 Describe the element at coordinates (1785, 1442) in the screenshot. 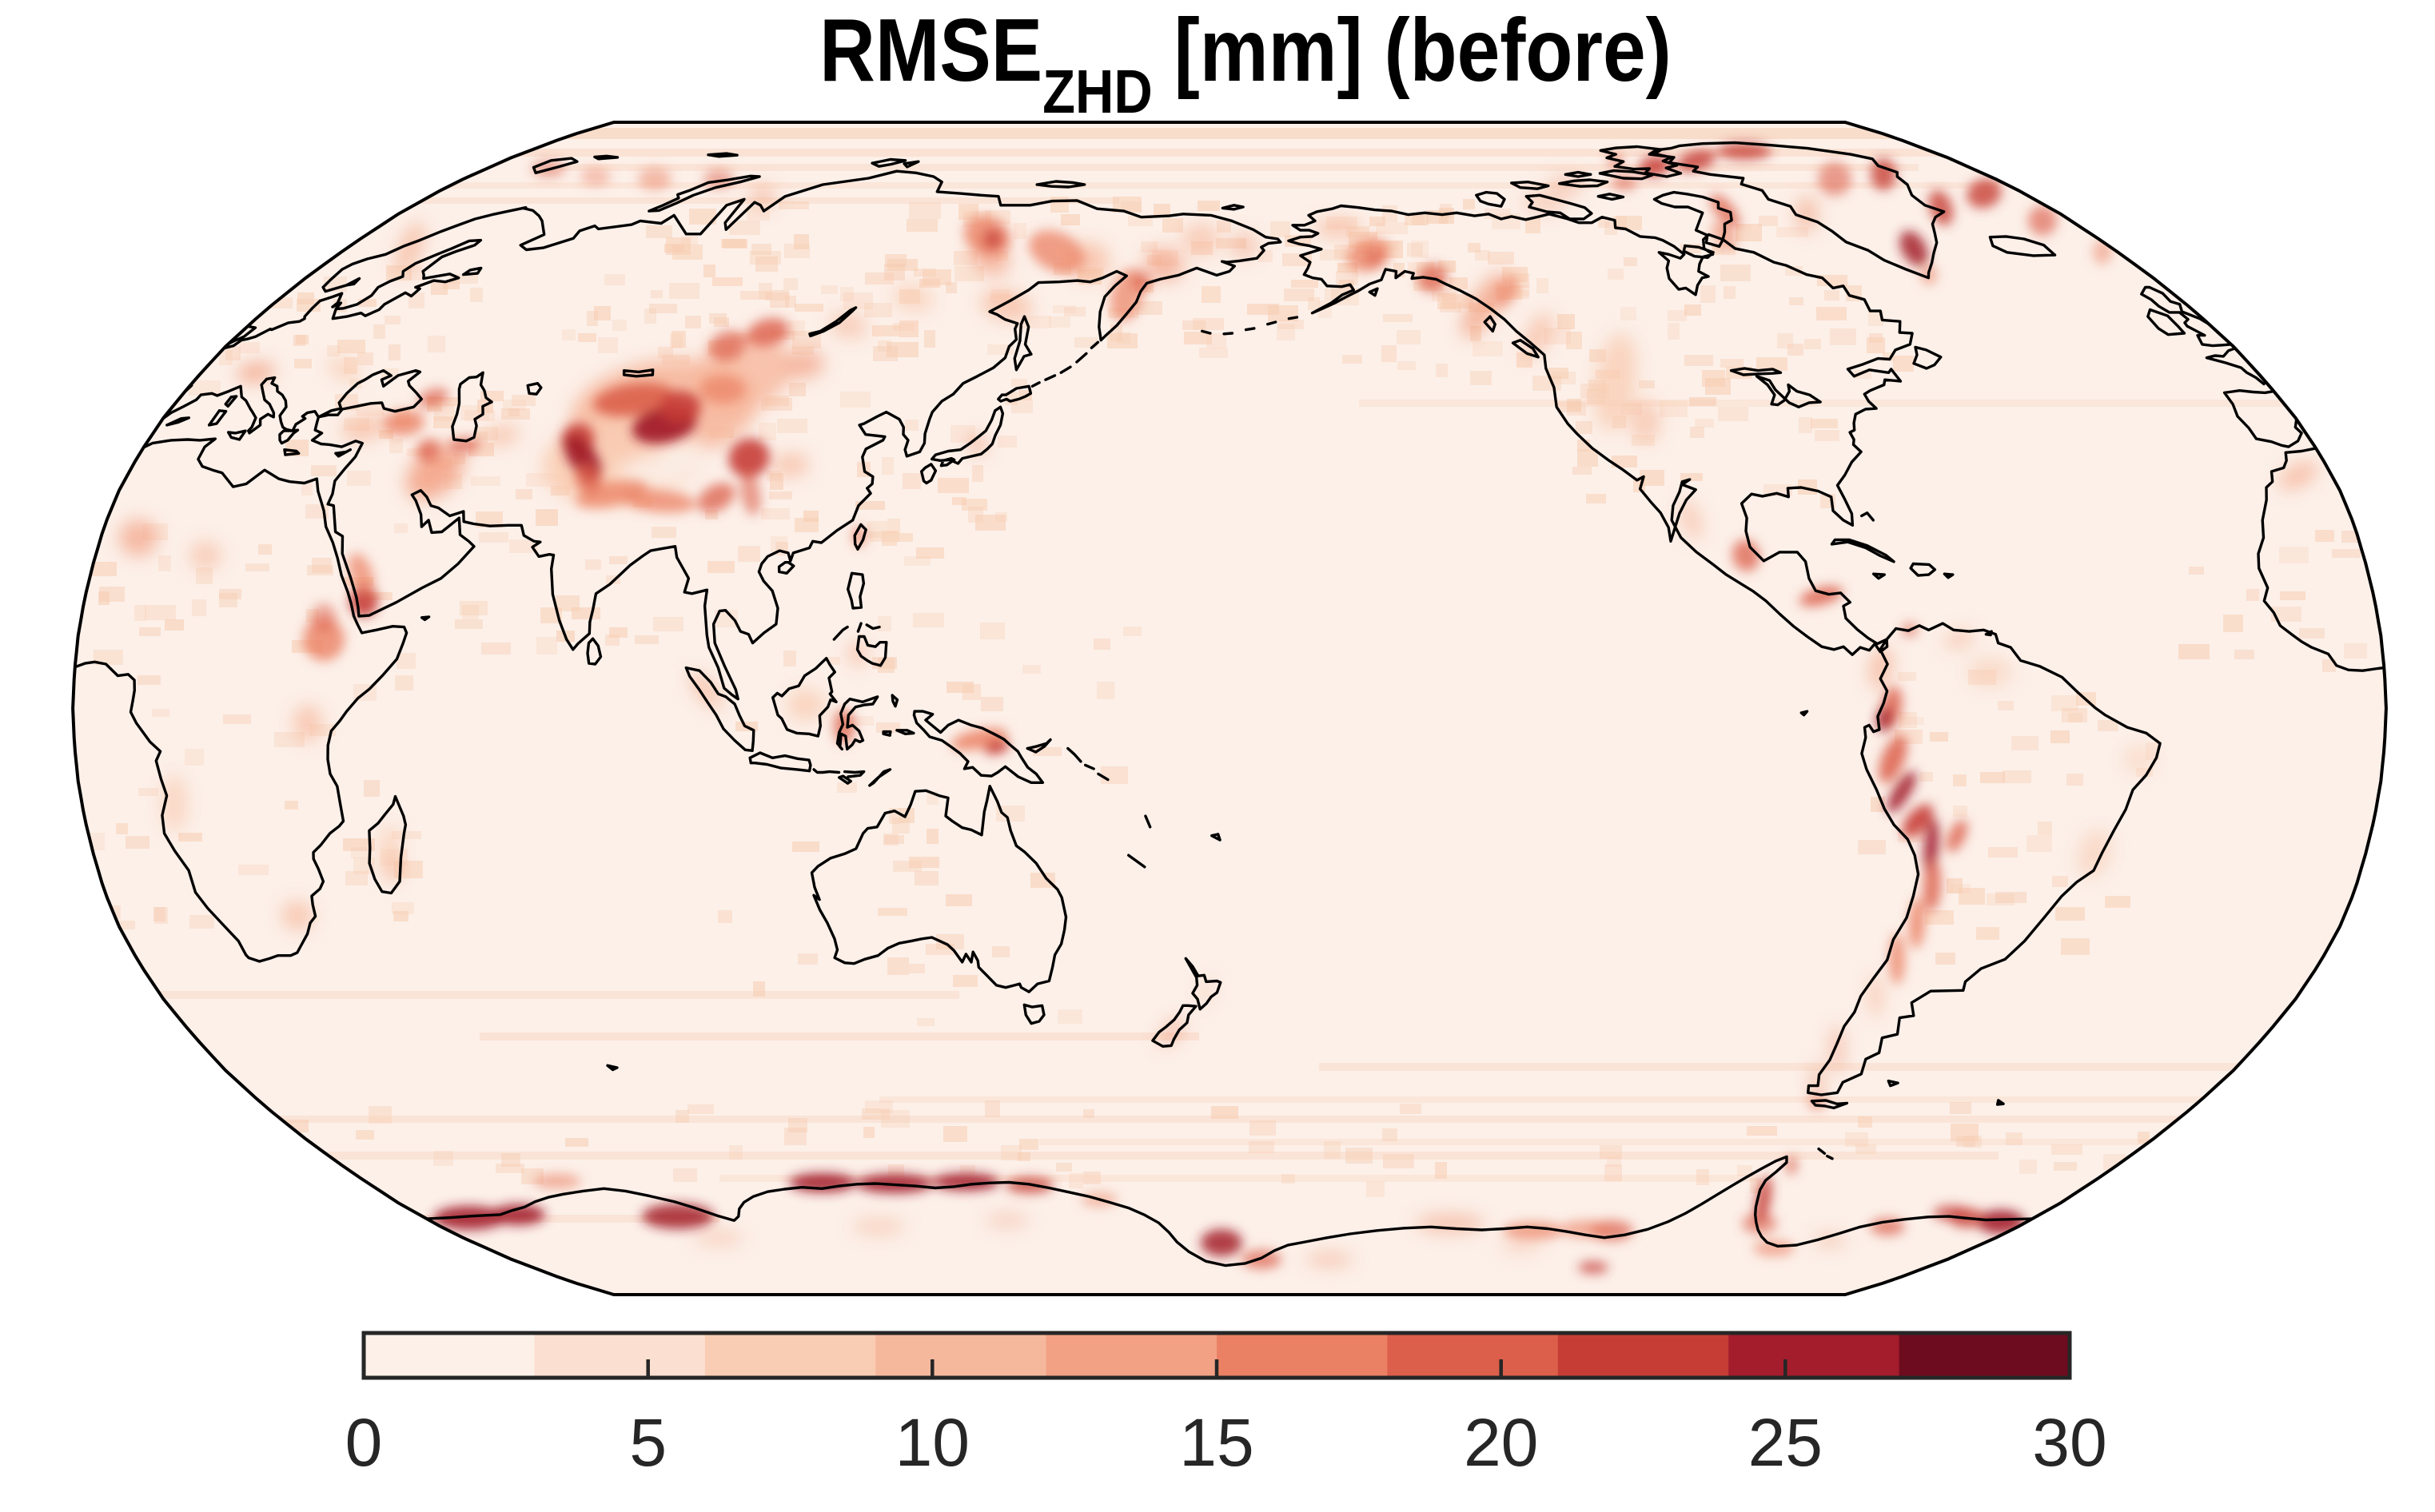

I see `svg-text: 25` at that location.